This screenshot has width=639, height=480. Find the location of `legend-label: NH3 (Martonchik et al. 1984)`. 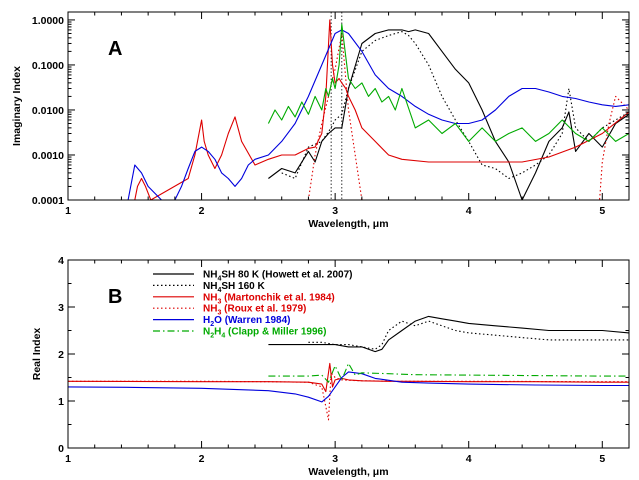

legend-label: NH3 (Martonchik et al. 1984) is located at coordinates (269, 298).